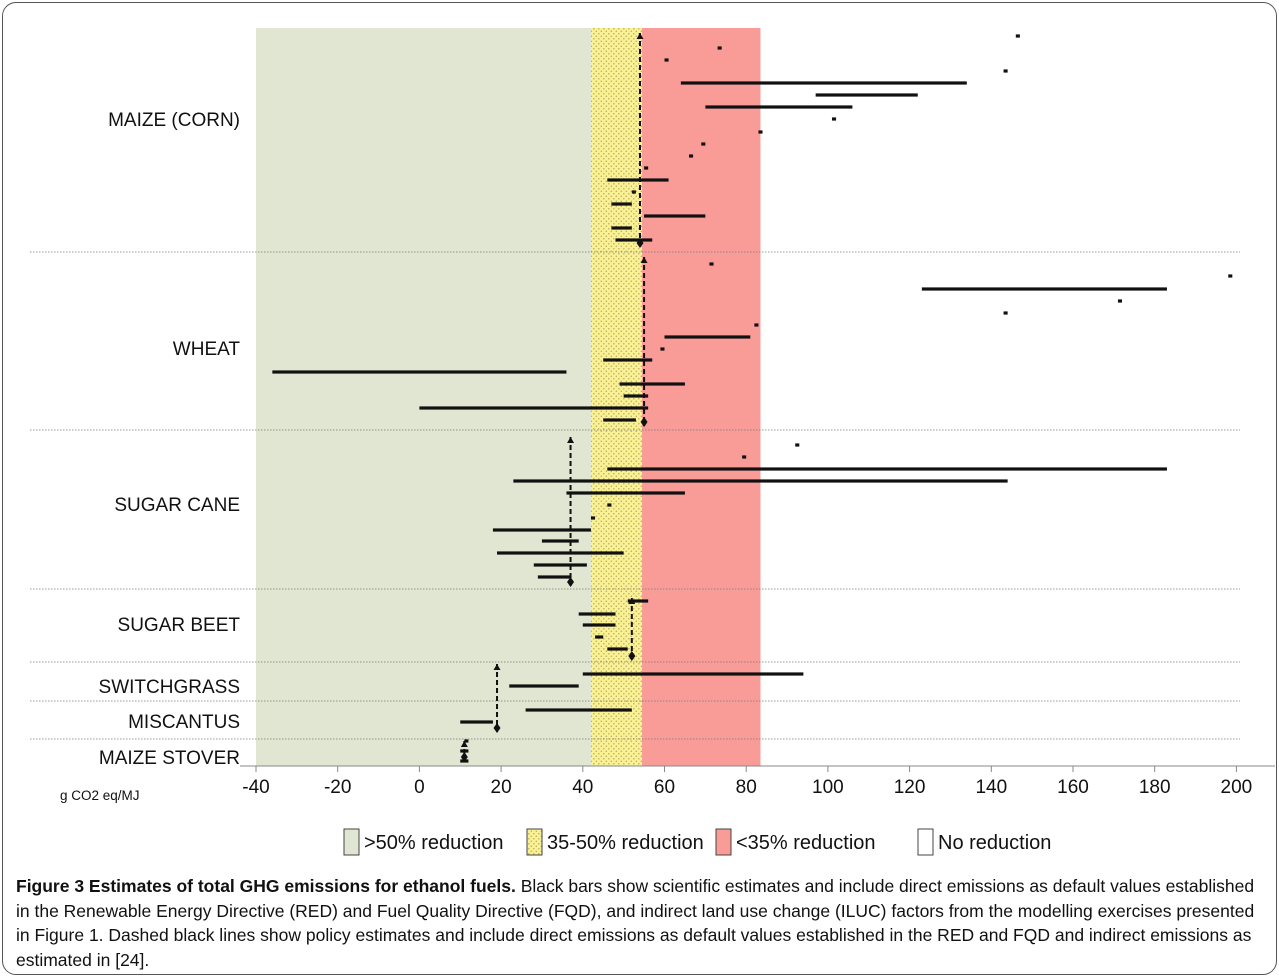  I want to click on legend-label-1: 35-50% reduction, so click(625, 843).